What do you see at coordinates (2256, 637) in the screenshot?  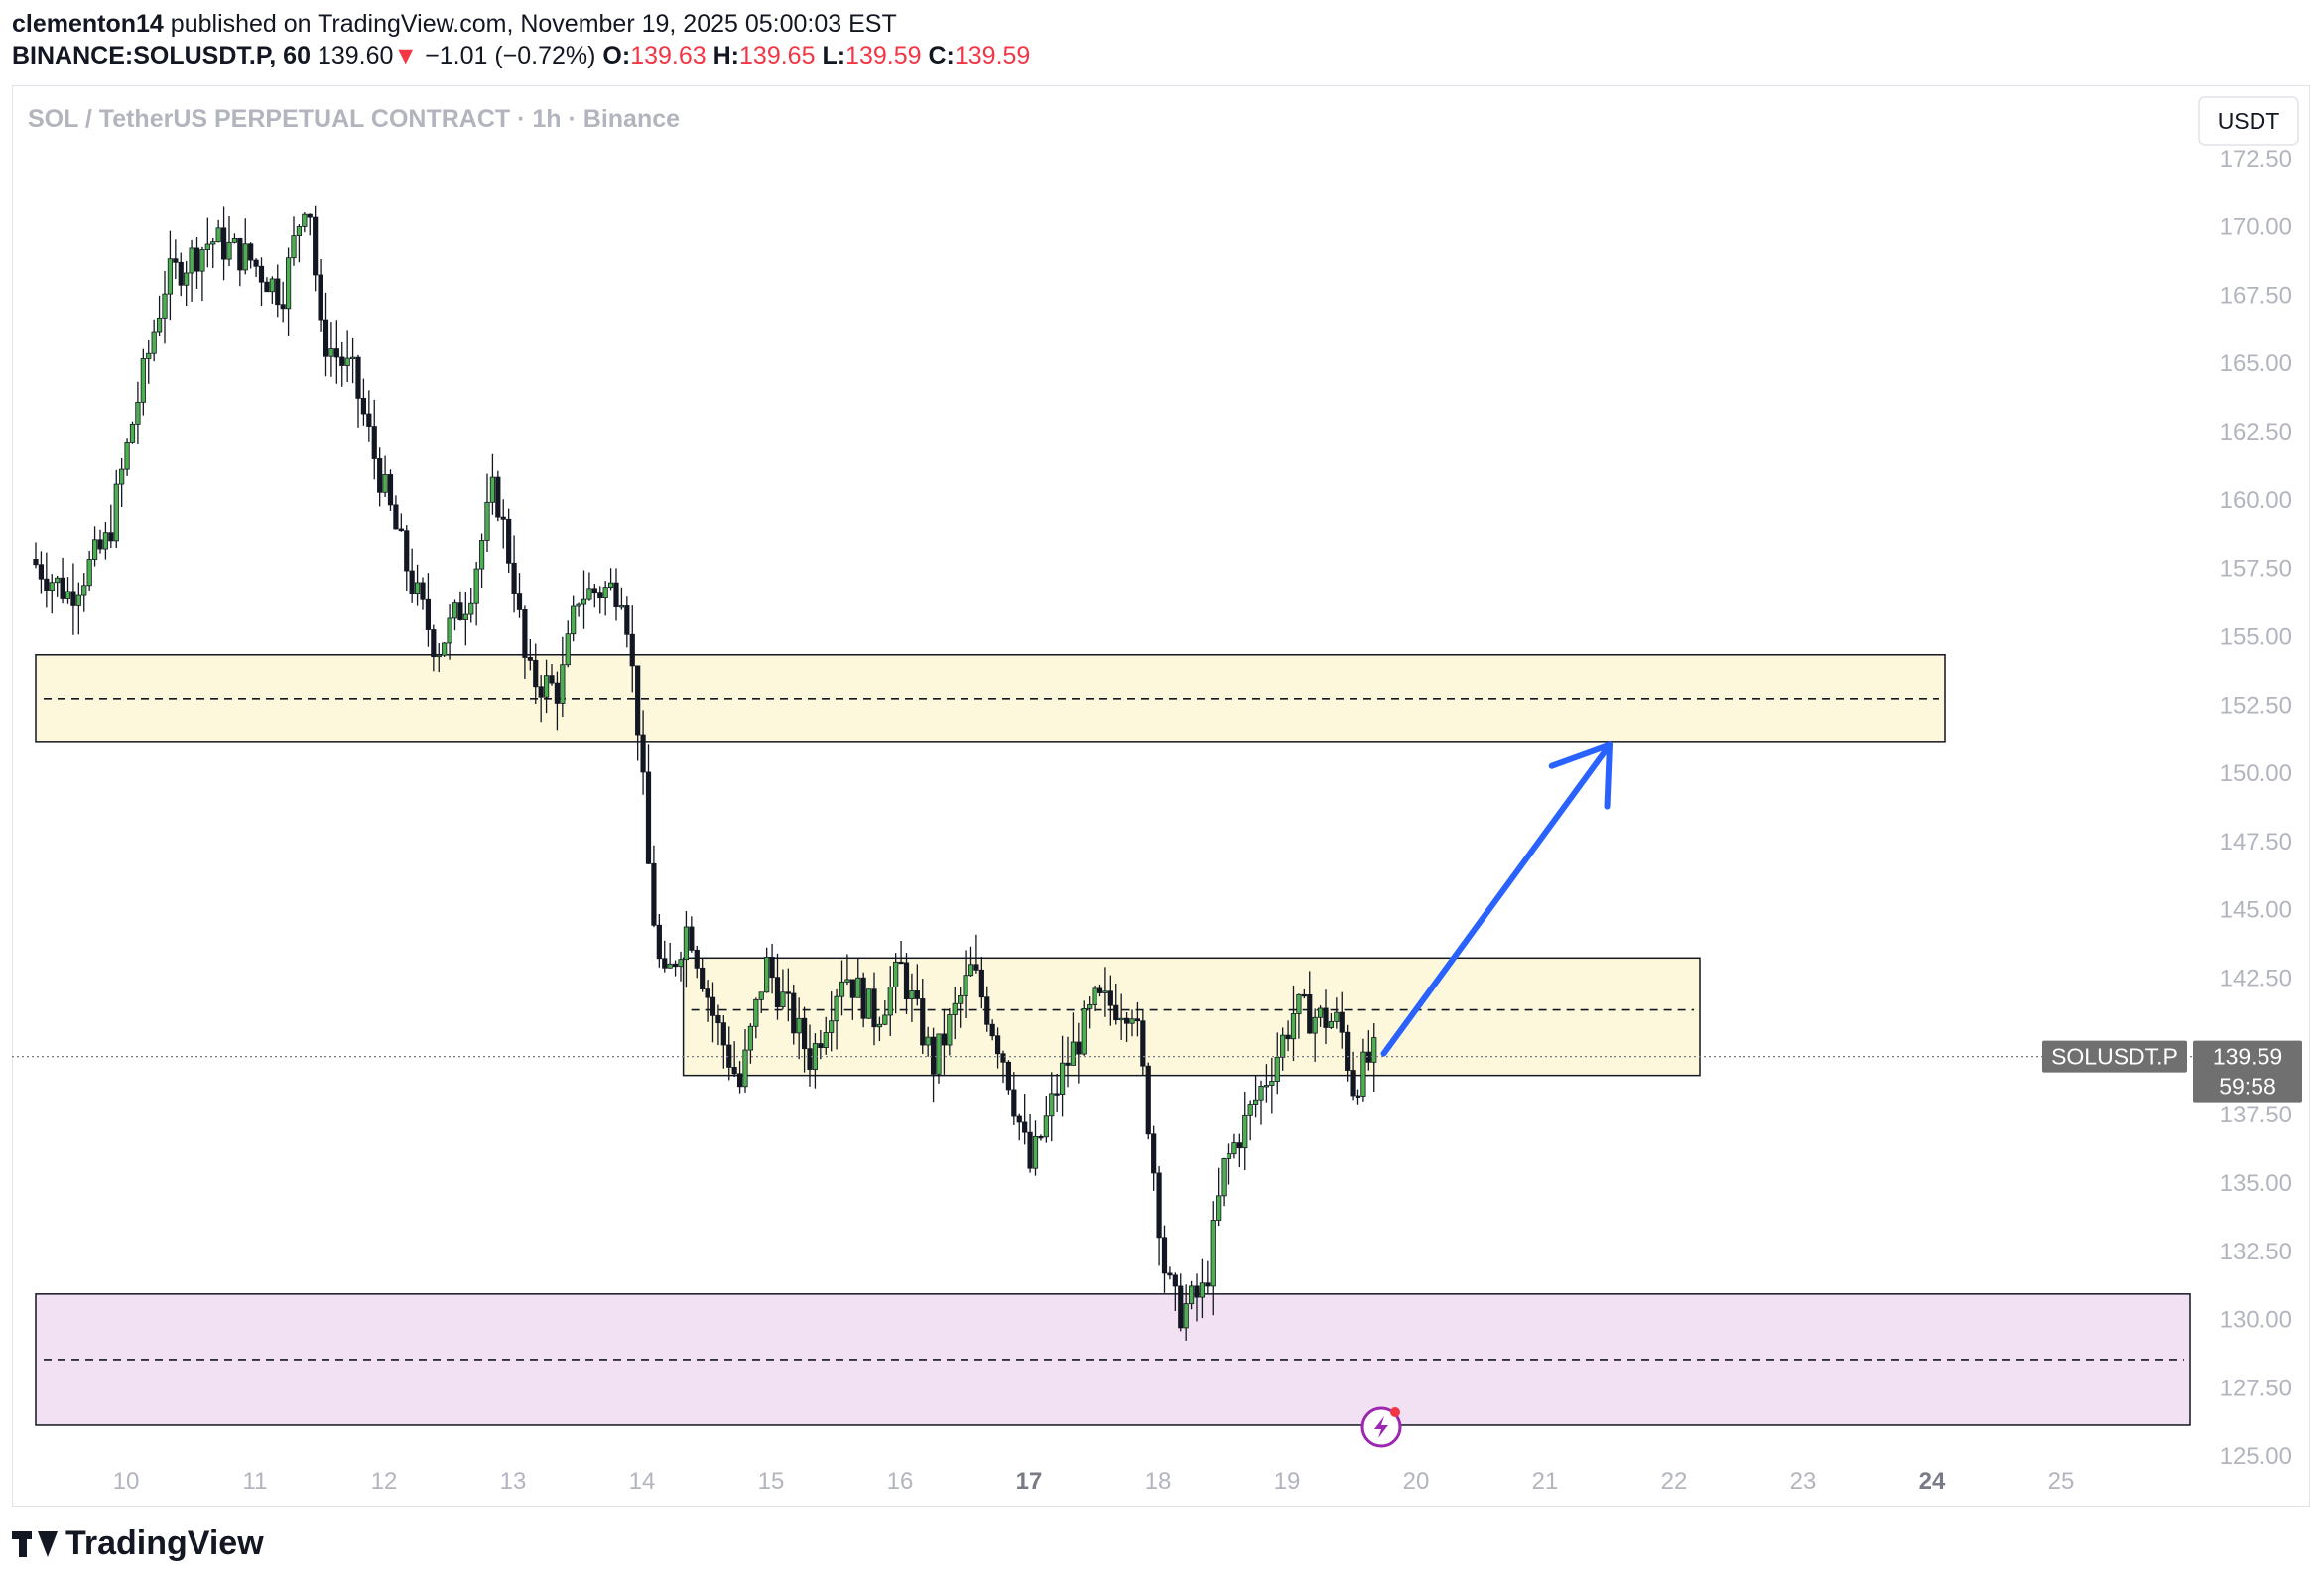 I see `y-tick-label: 155.00` at bounding box center [2256, 637].